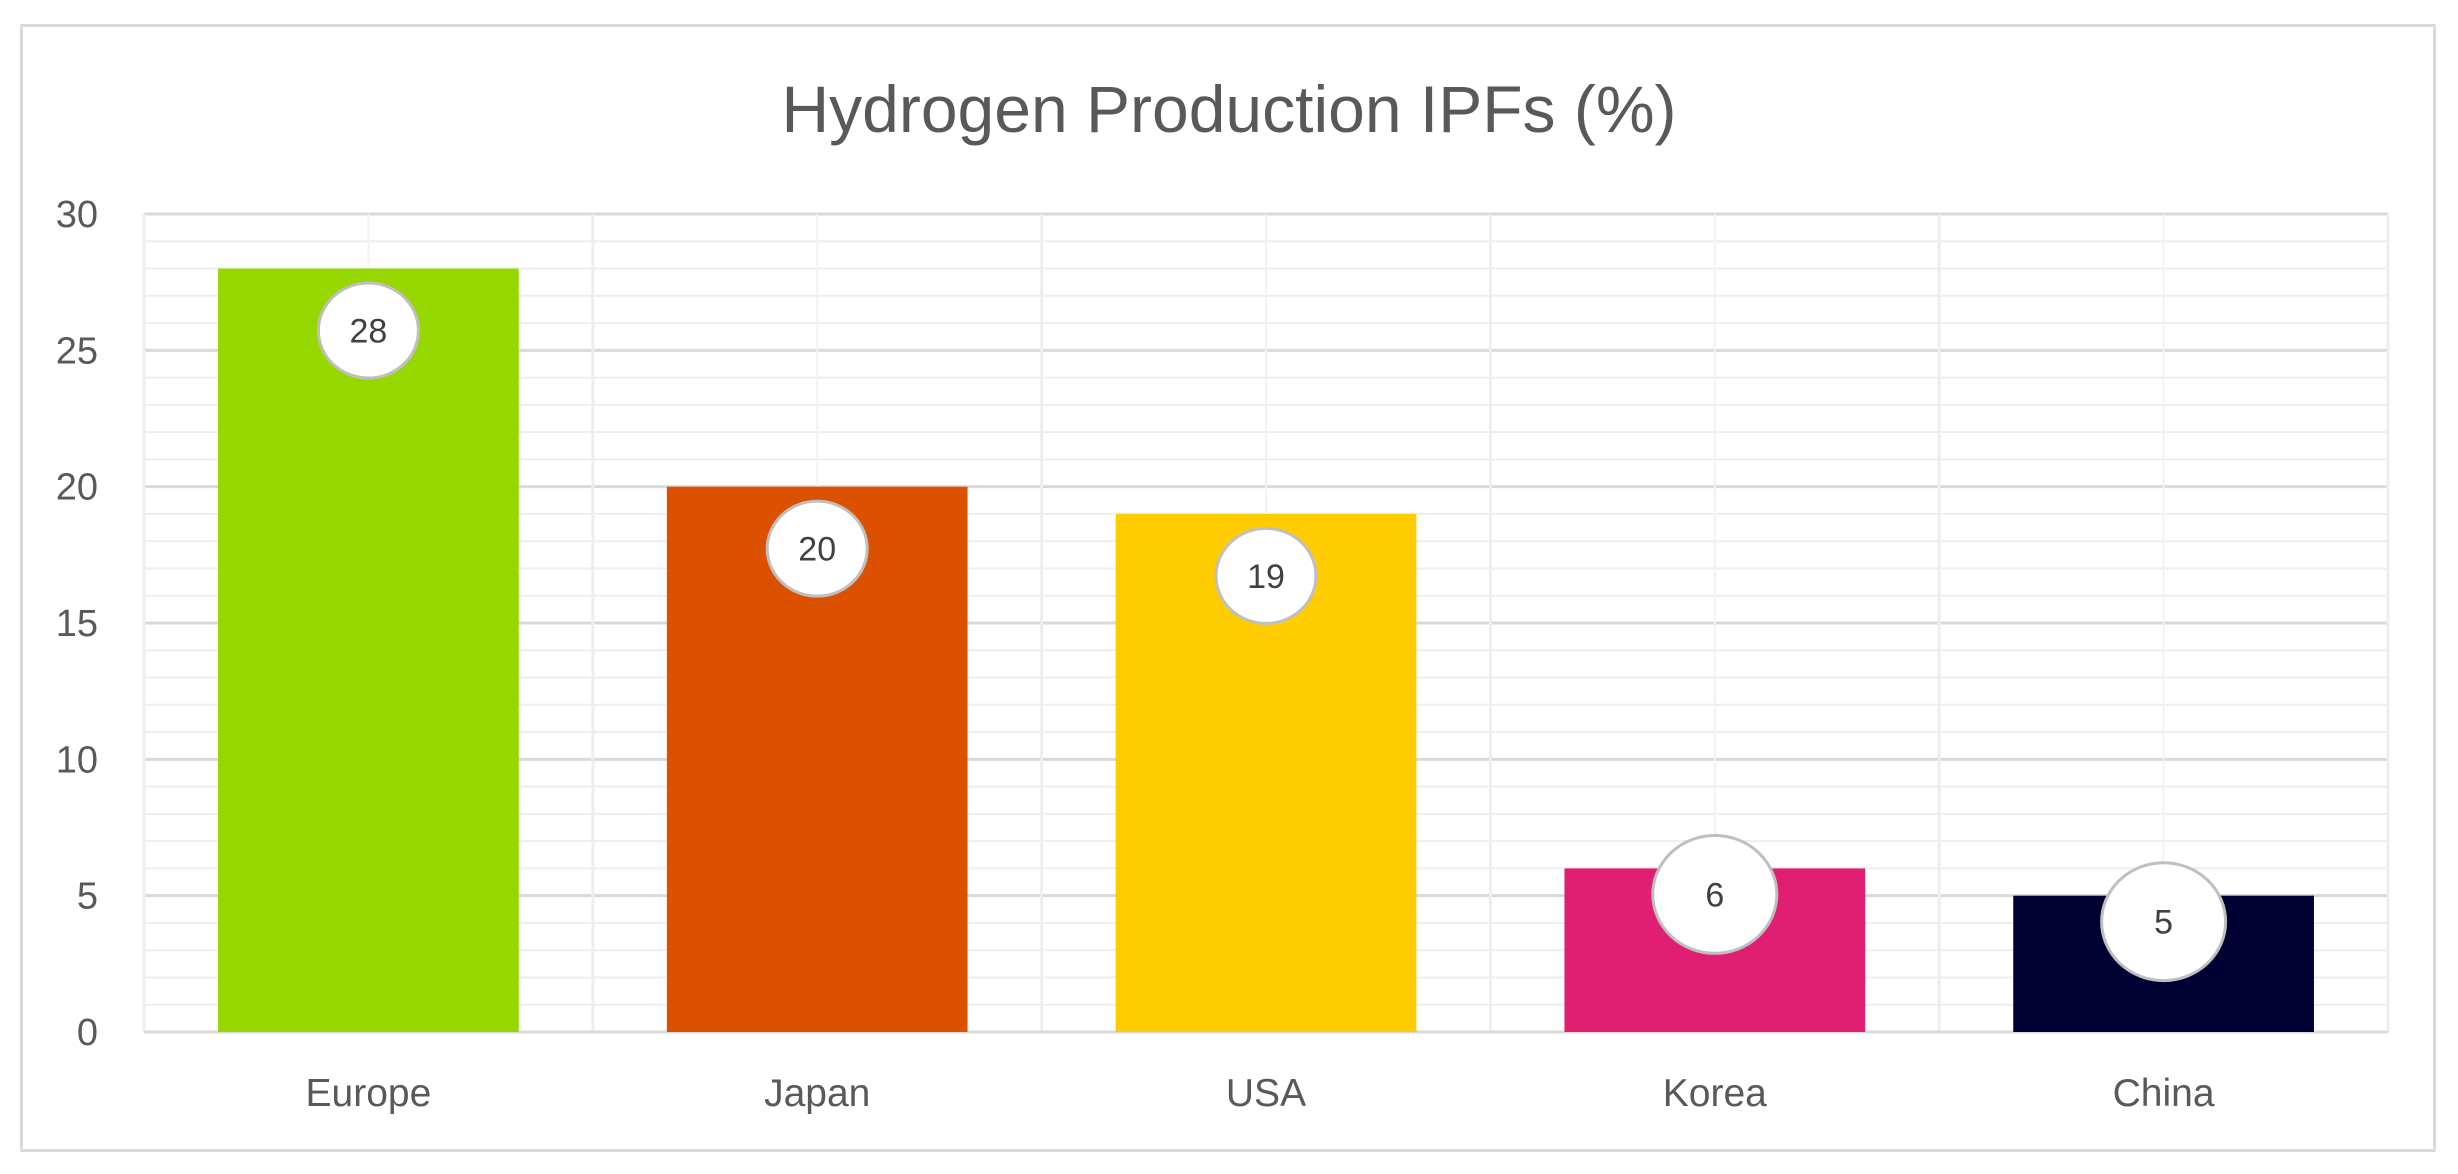  What do you see at coordinates (87, 897) in the screenshot?
I see `y-tick-label: 5` at bounding box center [87, 897].